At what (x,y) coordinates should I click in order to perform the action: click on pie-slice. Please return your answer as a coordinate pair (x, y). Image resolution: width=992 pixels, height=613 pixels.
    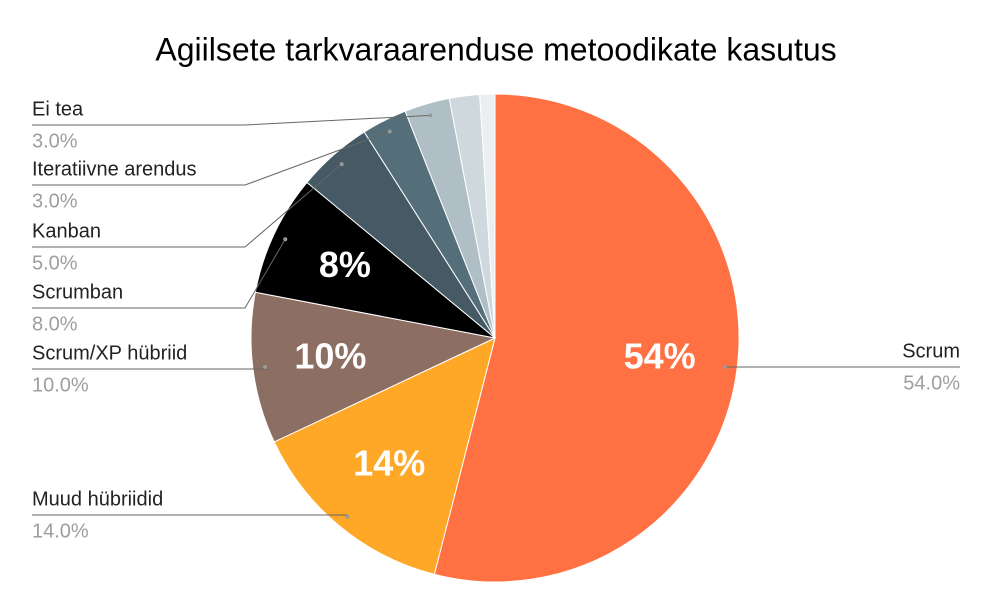
    Looking at the image, I should click on (487, 216).